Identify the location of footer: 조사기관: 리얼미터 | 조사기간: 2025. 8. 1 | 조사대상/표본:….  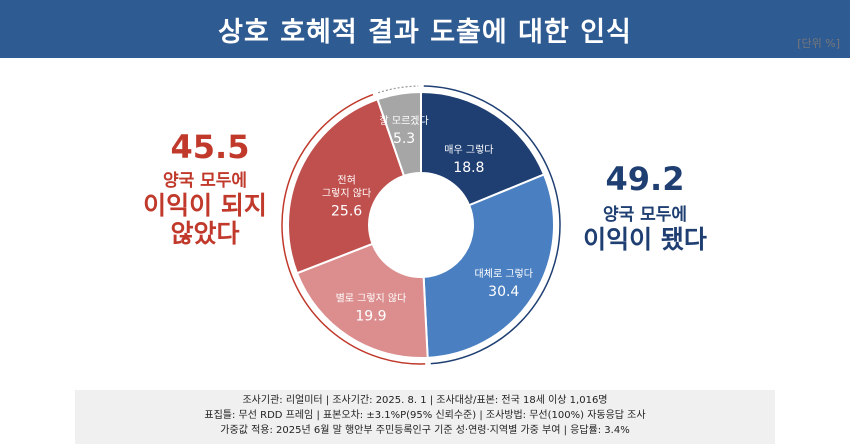
(425, 417).